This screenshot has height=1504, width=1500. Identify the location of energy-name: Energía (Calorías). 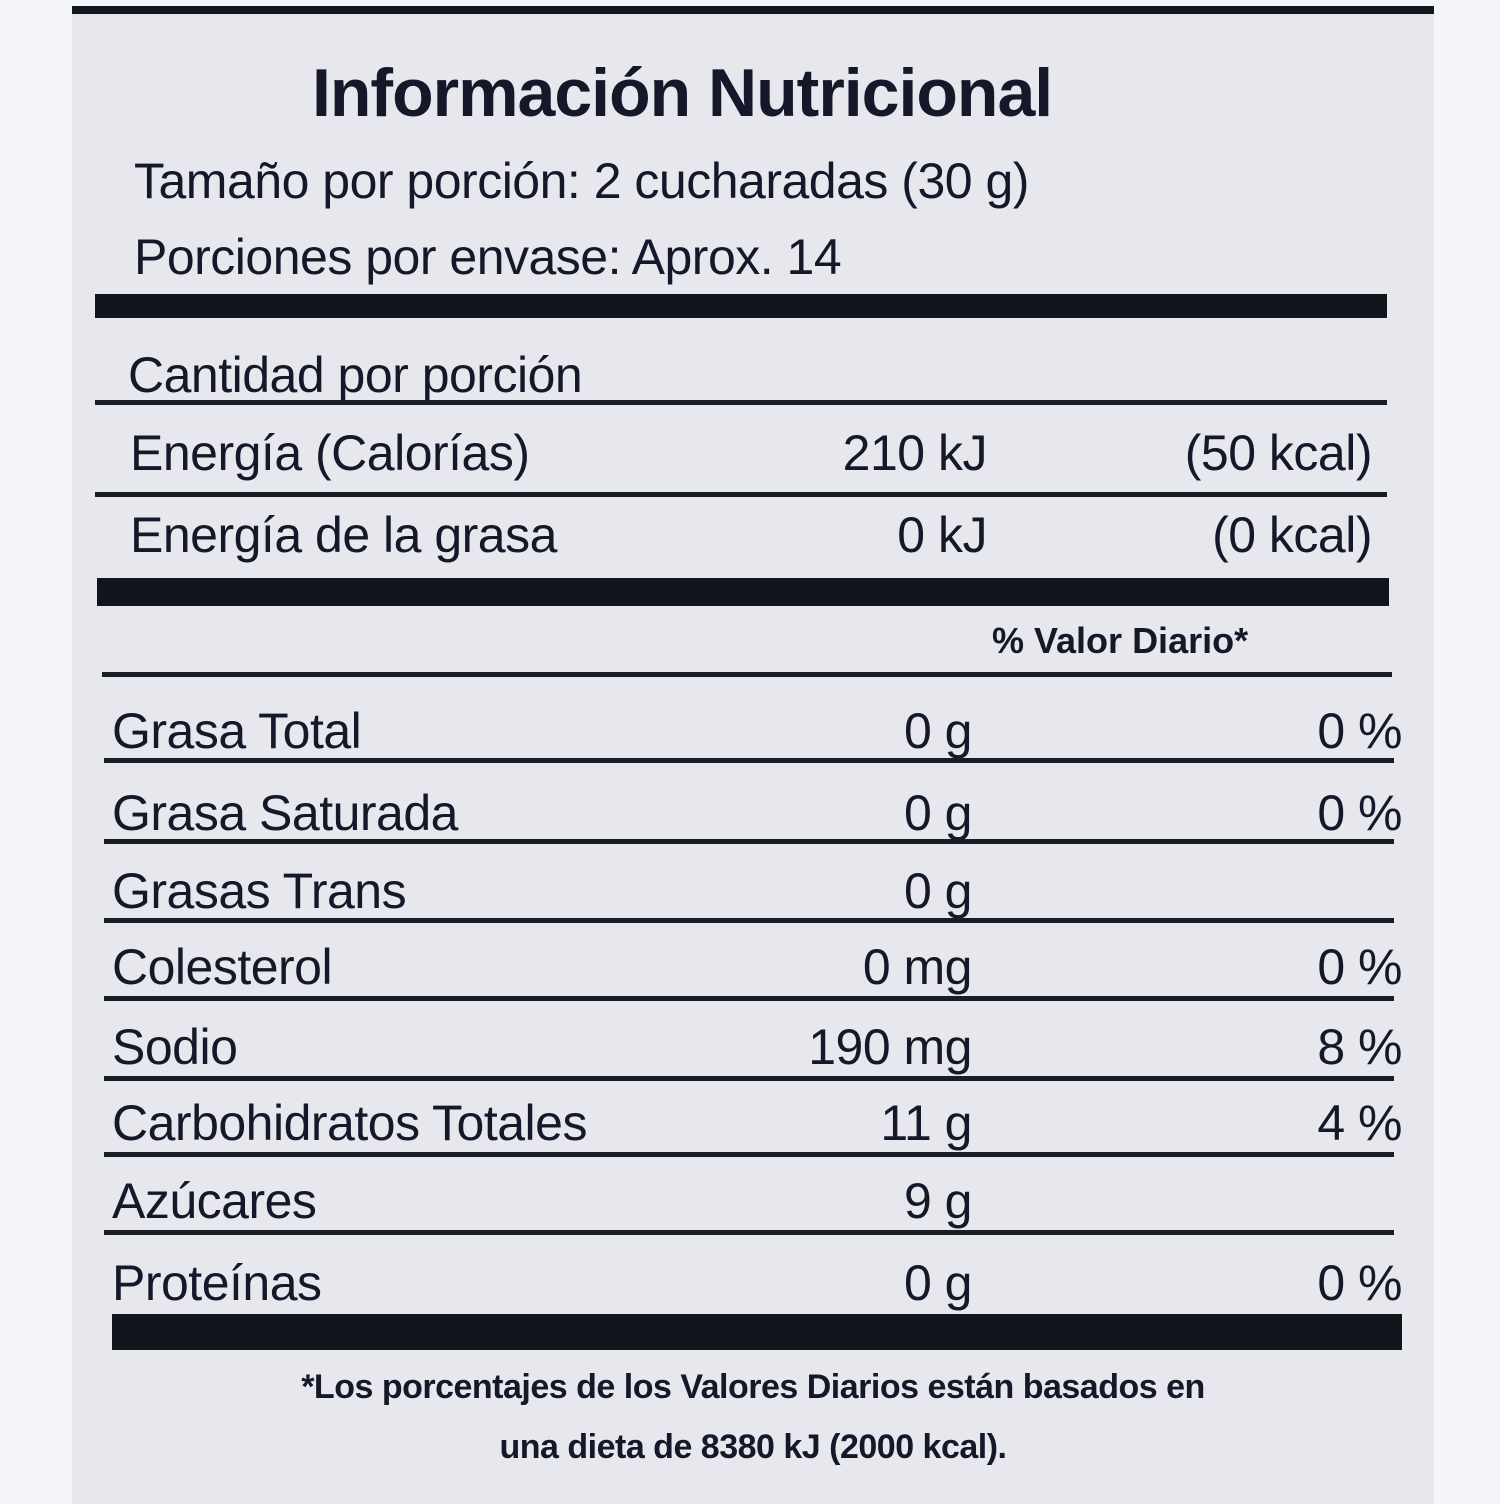
(330, 453).